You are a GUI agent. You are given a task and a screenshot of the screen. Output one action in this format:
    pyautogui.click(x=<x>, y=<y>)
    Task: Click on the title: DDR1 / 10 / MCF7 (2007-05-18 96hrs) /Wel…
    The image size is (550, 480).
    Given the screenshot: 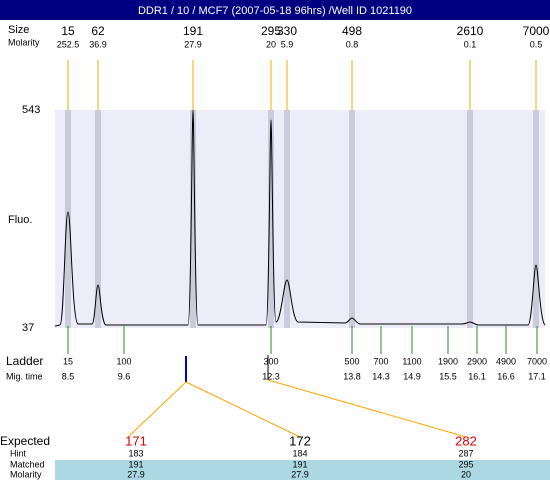 What is the action you would take?
    pyautogui.click(x=275, y=11)
    